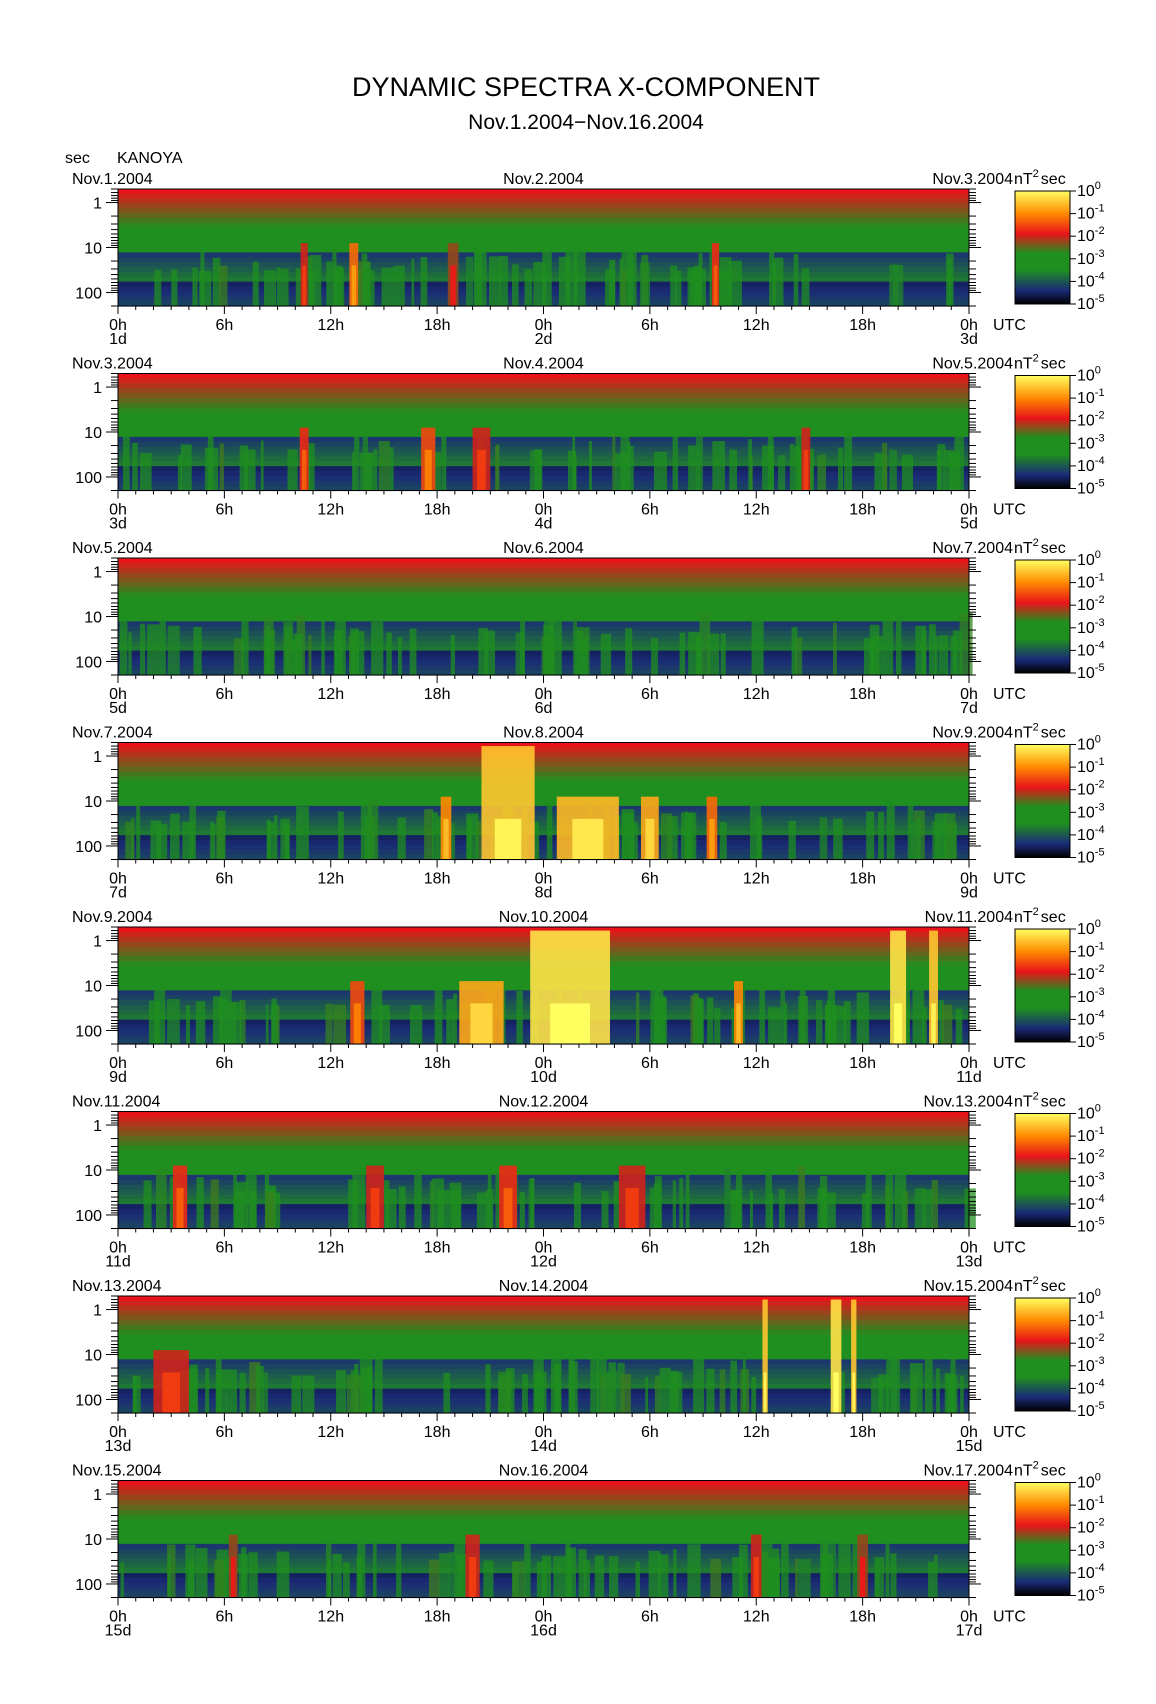 This screenshot has width=1156, height=1704. I want to click on day-label: 6d, so click(544, 708).